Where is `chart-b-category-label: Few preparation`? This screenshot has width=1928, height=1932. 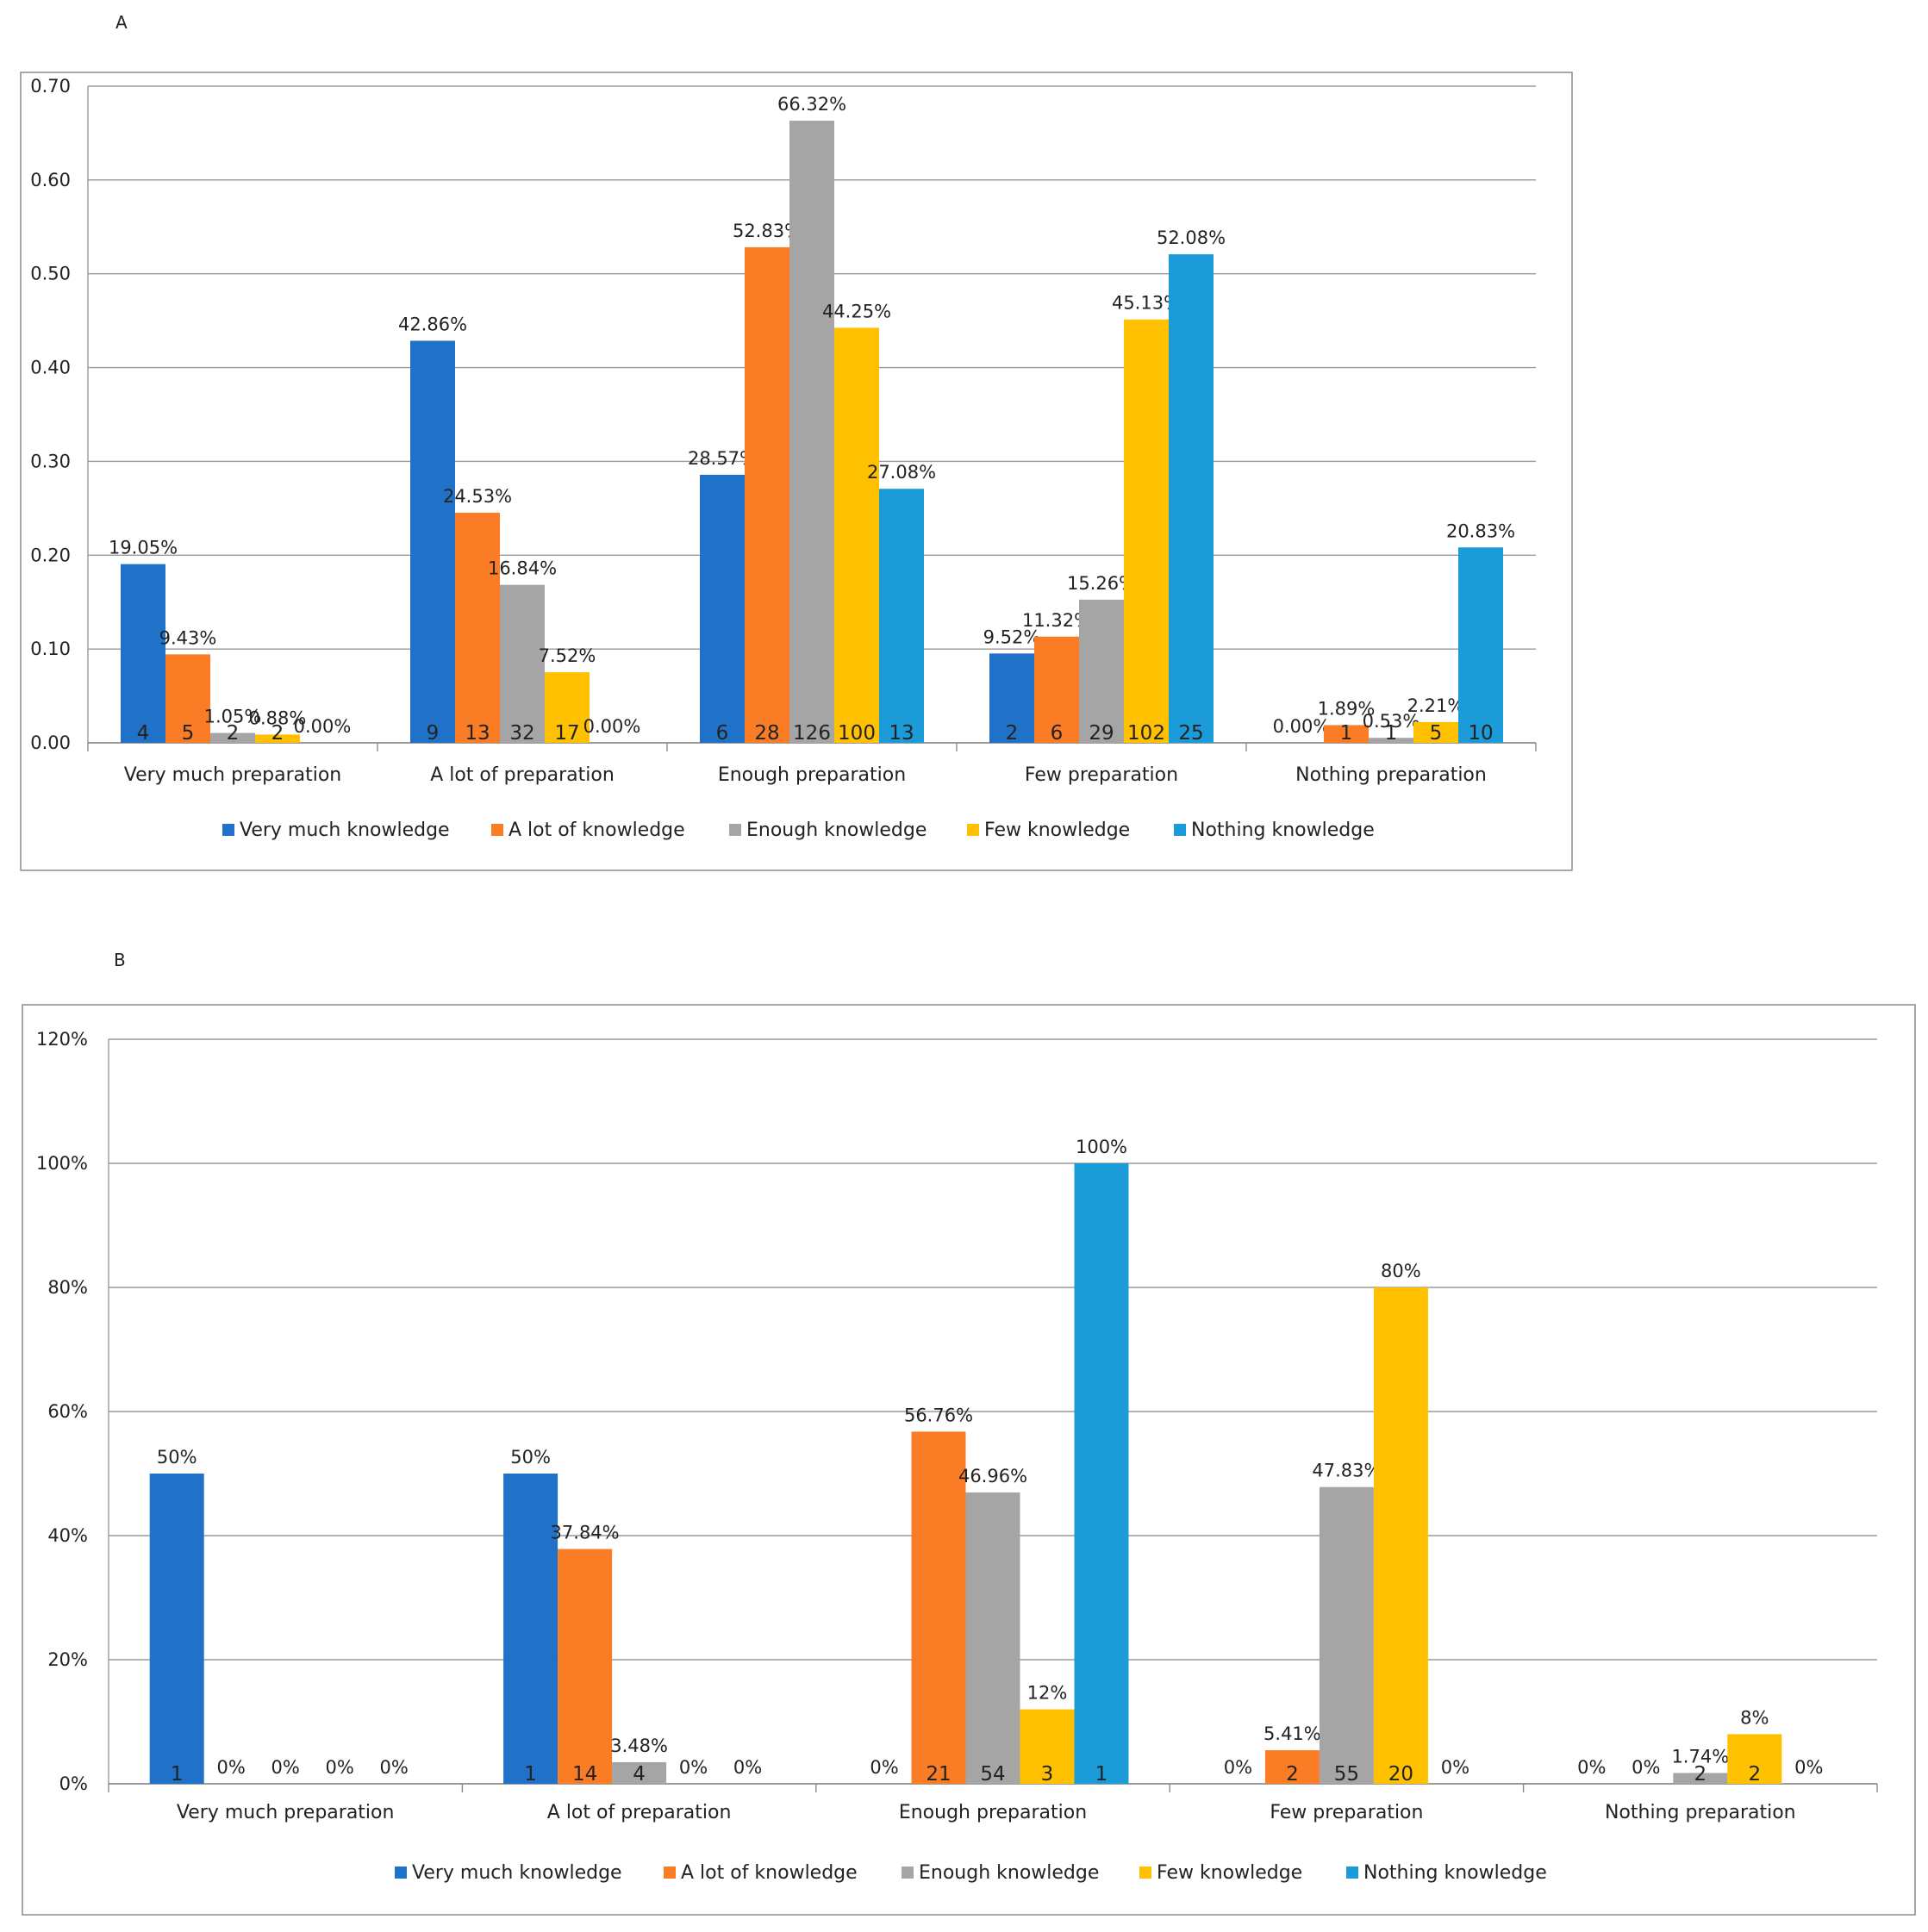 chart-b-category-label: Few preparation is located at coordinates (1346, 1812).